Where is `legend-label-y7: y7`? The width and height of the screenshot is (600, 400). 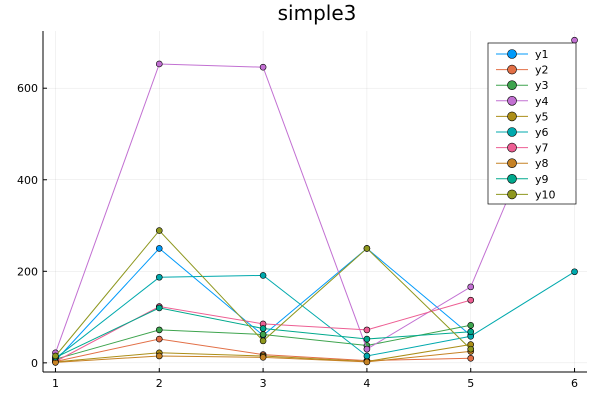 legend-label-y7: y7 is located at coordinates (542, 148).